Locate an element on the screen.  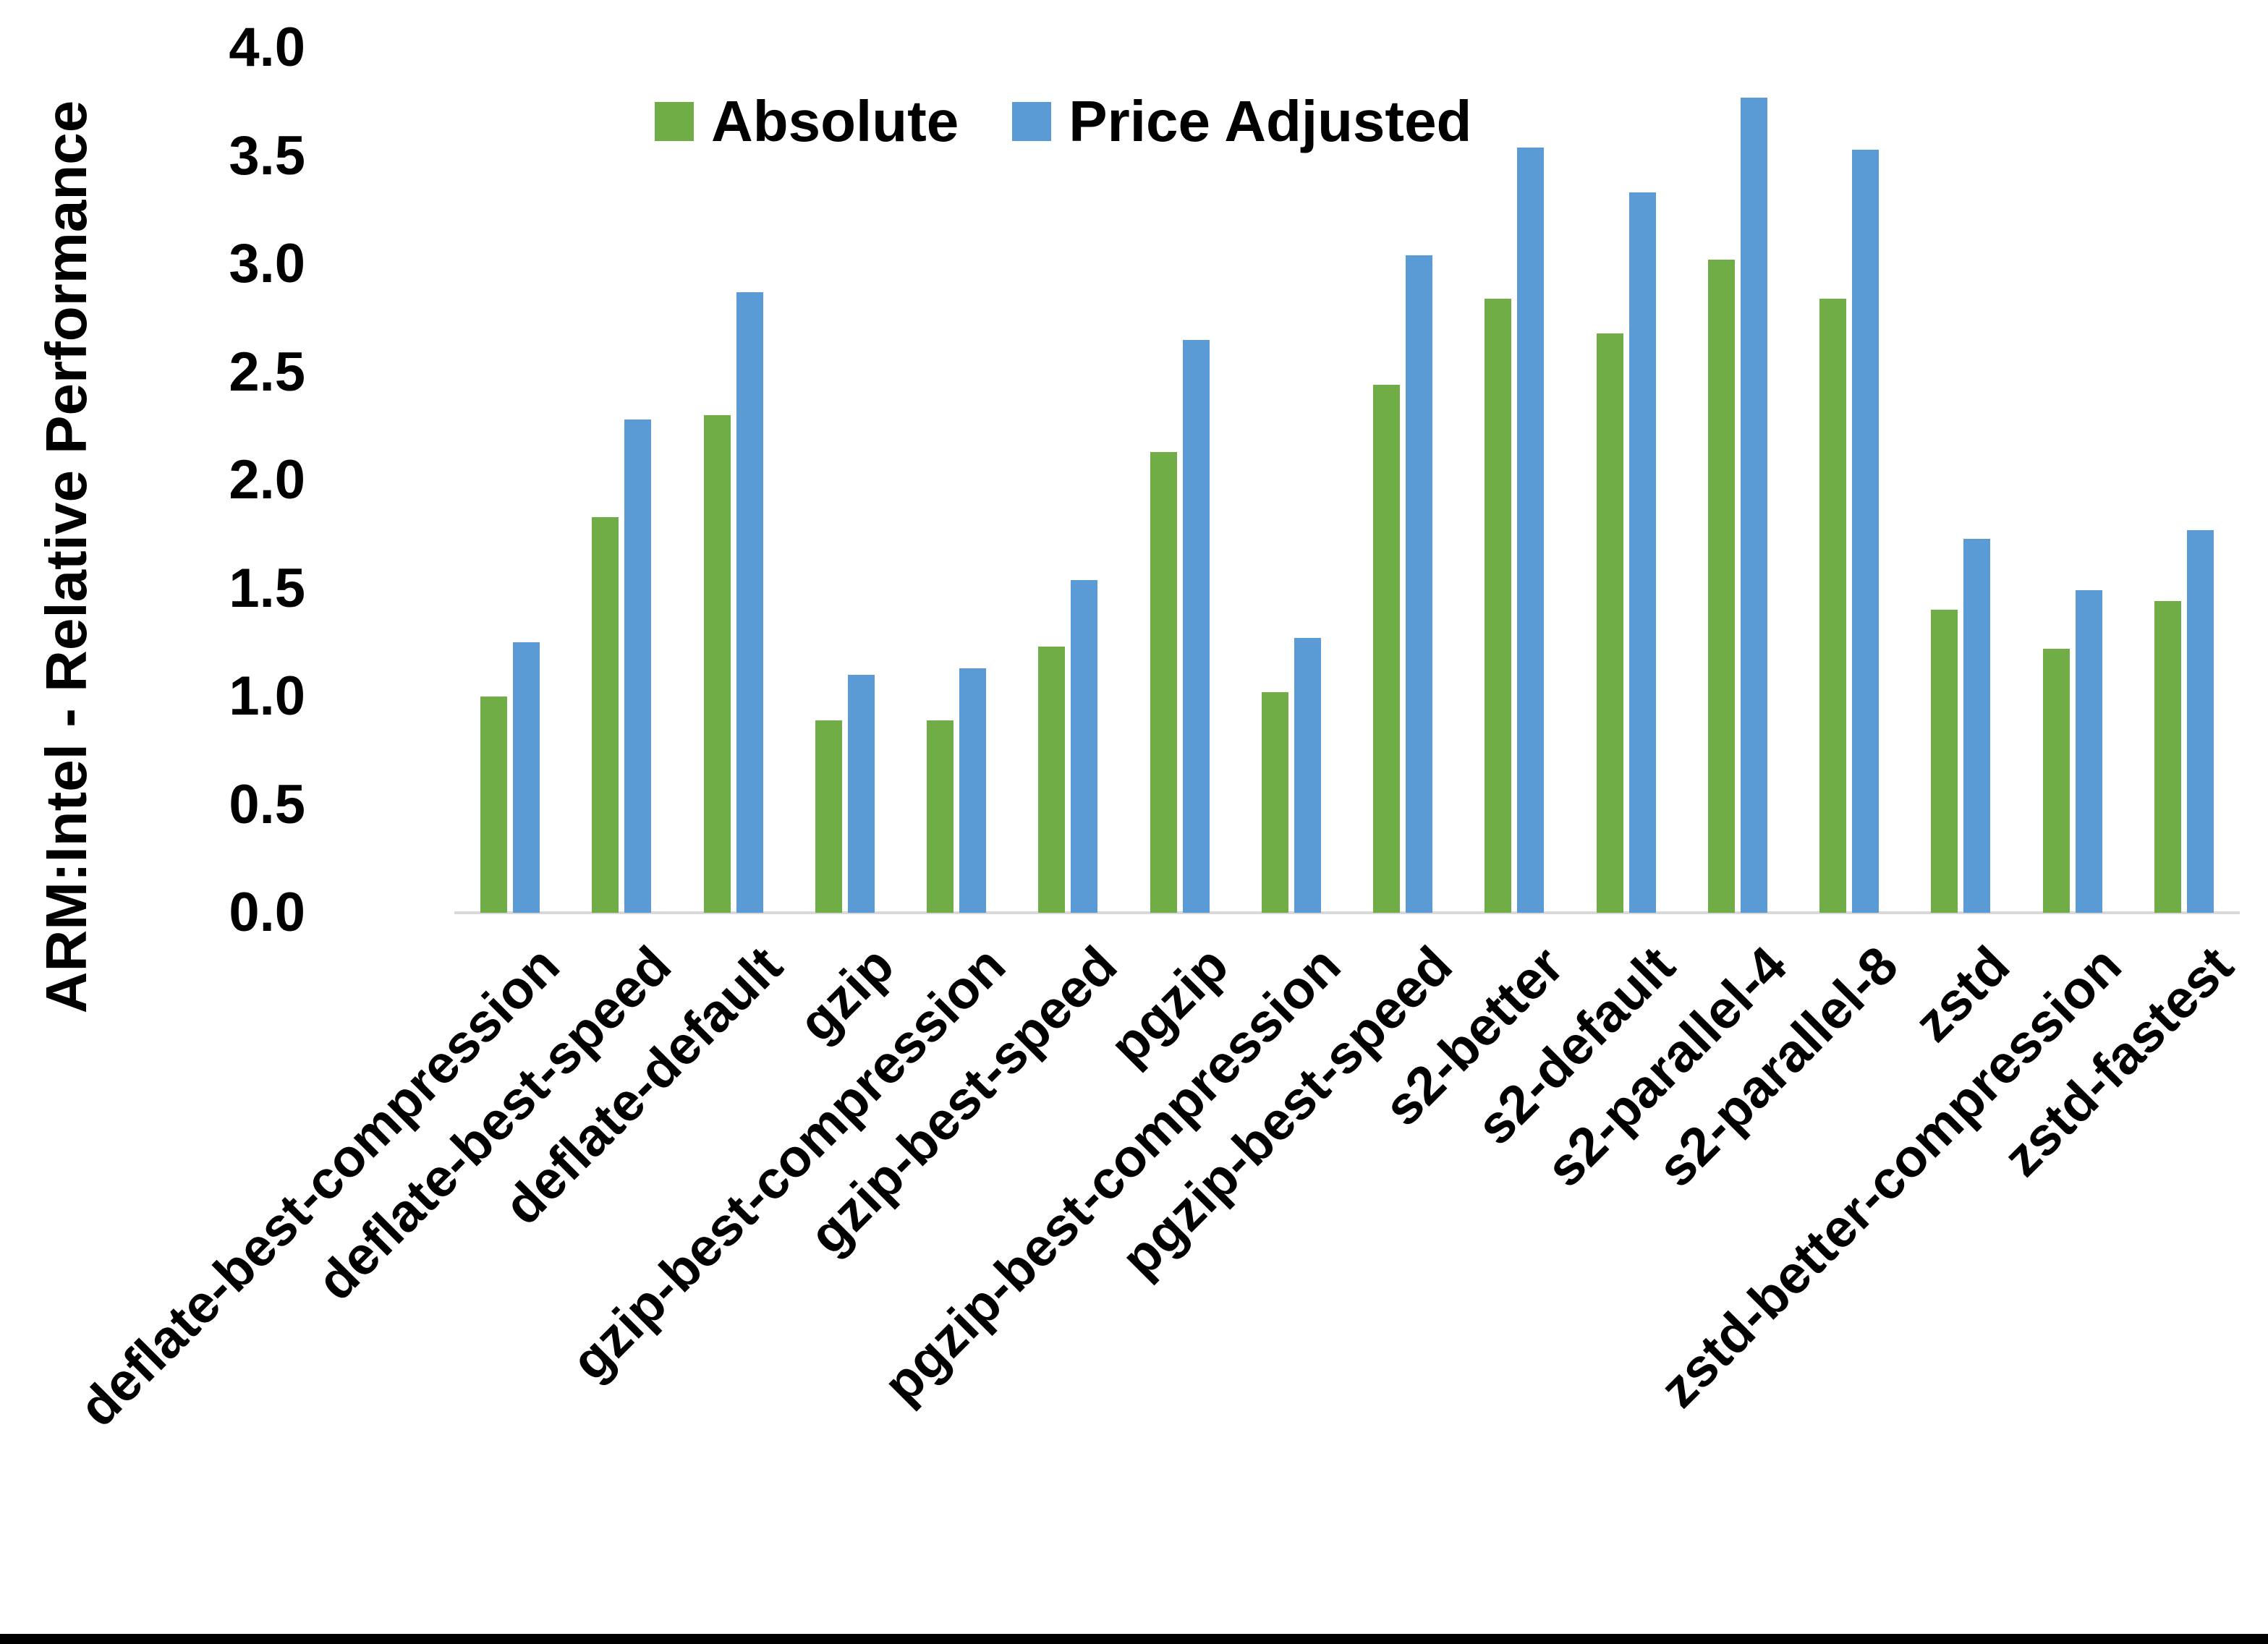
legend-label: Price Adjusted is located at coordinates (1270, 121).